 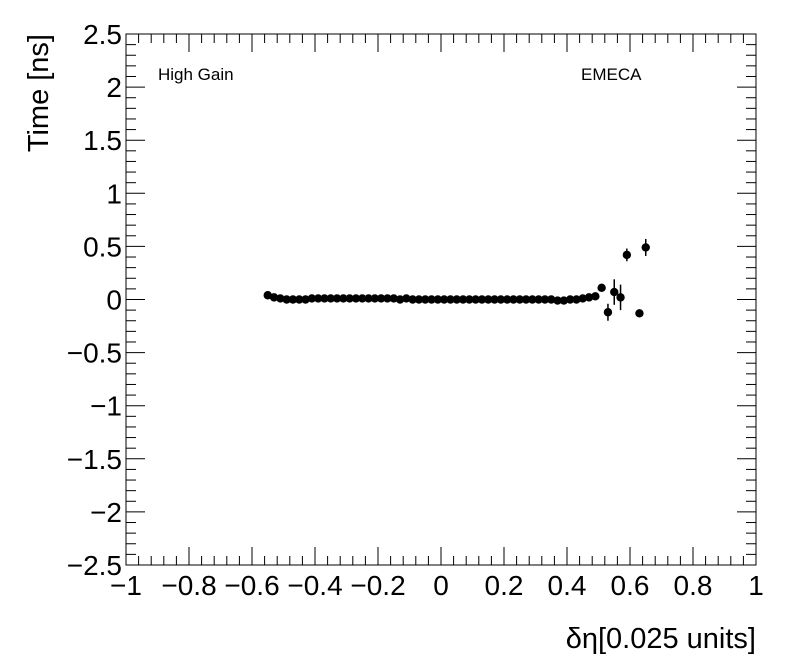 What do you see at coordinates (94, 459) in the screenshot?
I see `y-tick-label: −1.5` at bounding box center [94, 459].